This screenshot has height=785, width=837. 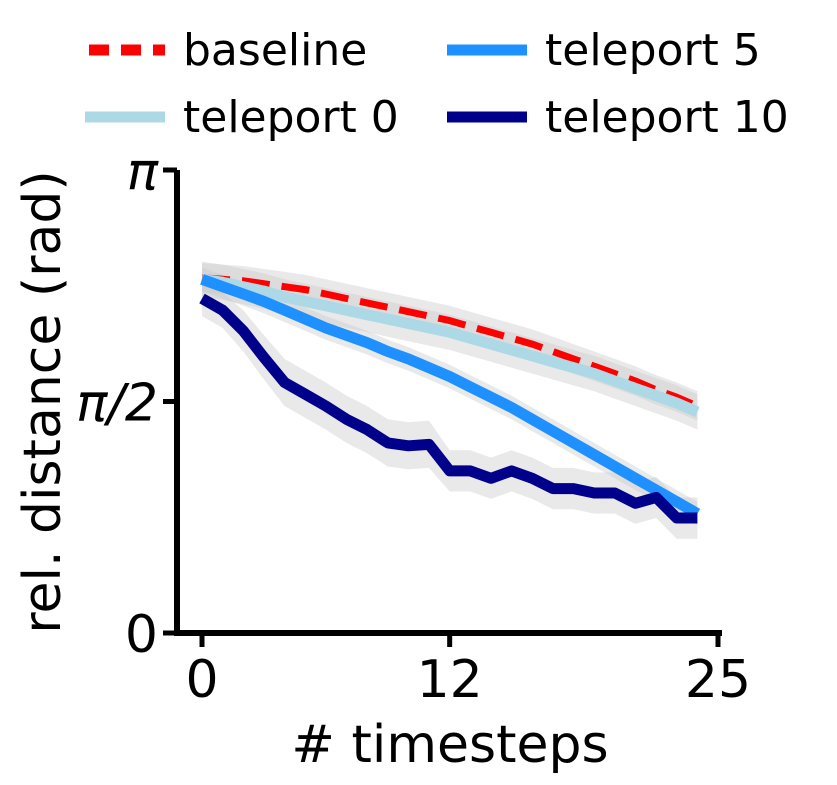 I want to click on x-tick-label: 0, so click(x=201, y=680).